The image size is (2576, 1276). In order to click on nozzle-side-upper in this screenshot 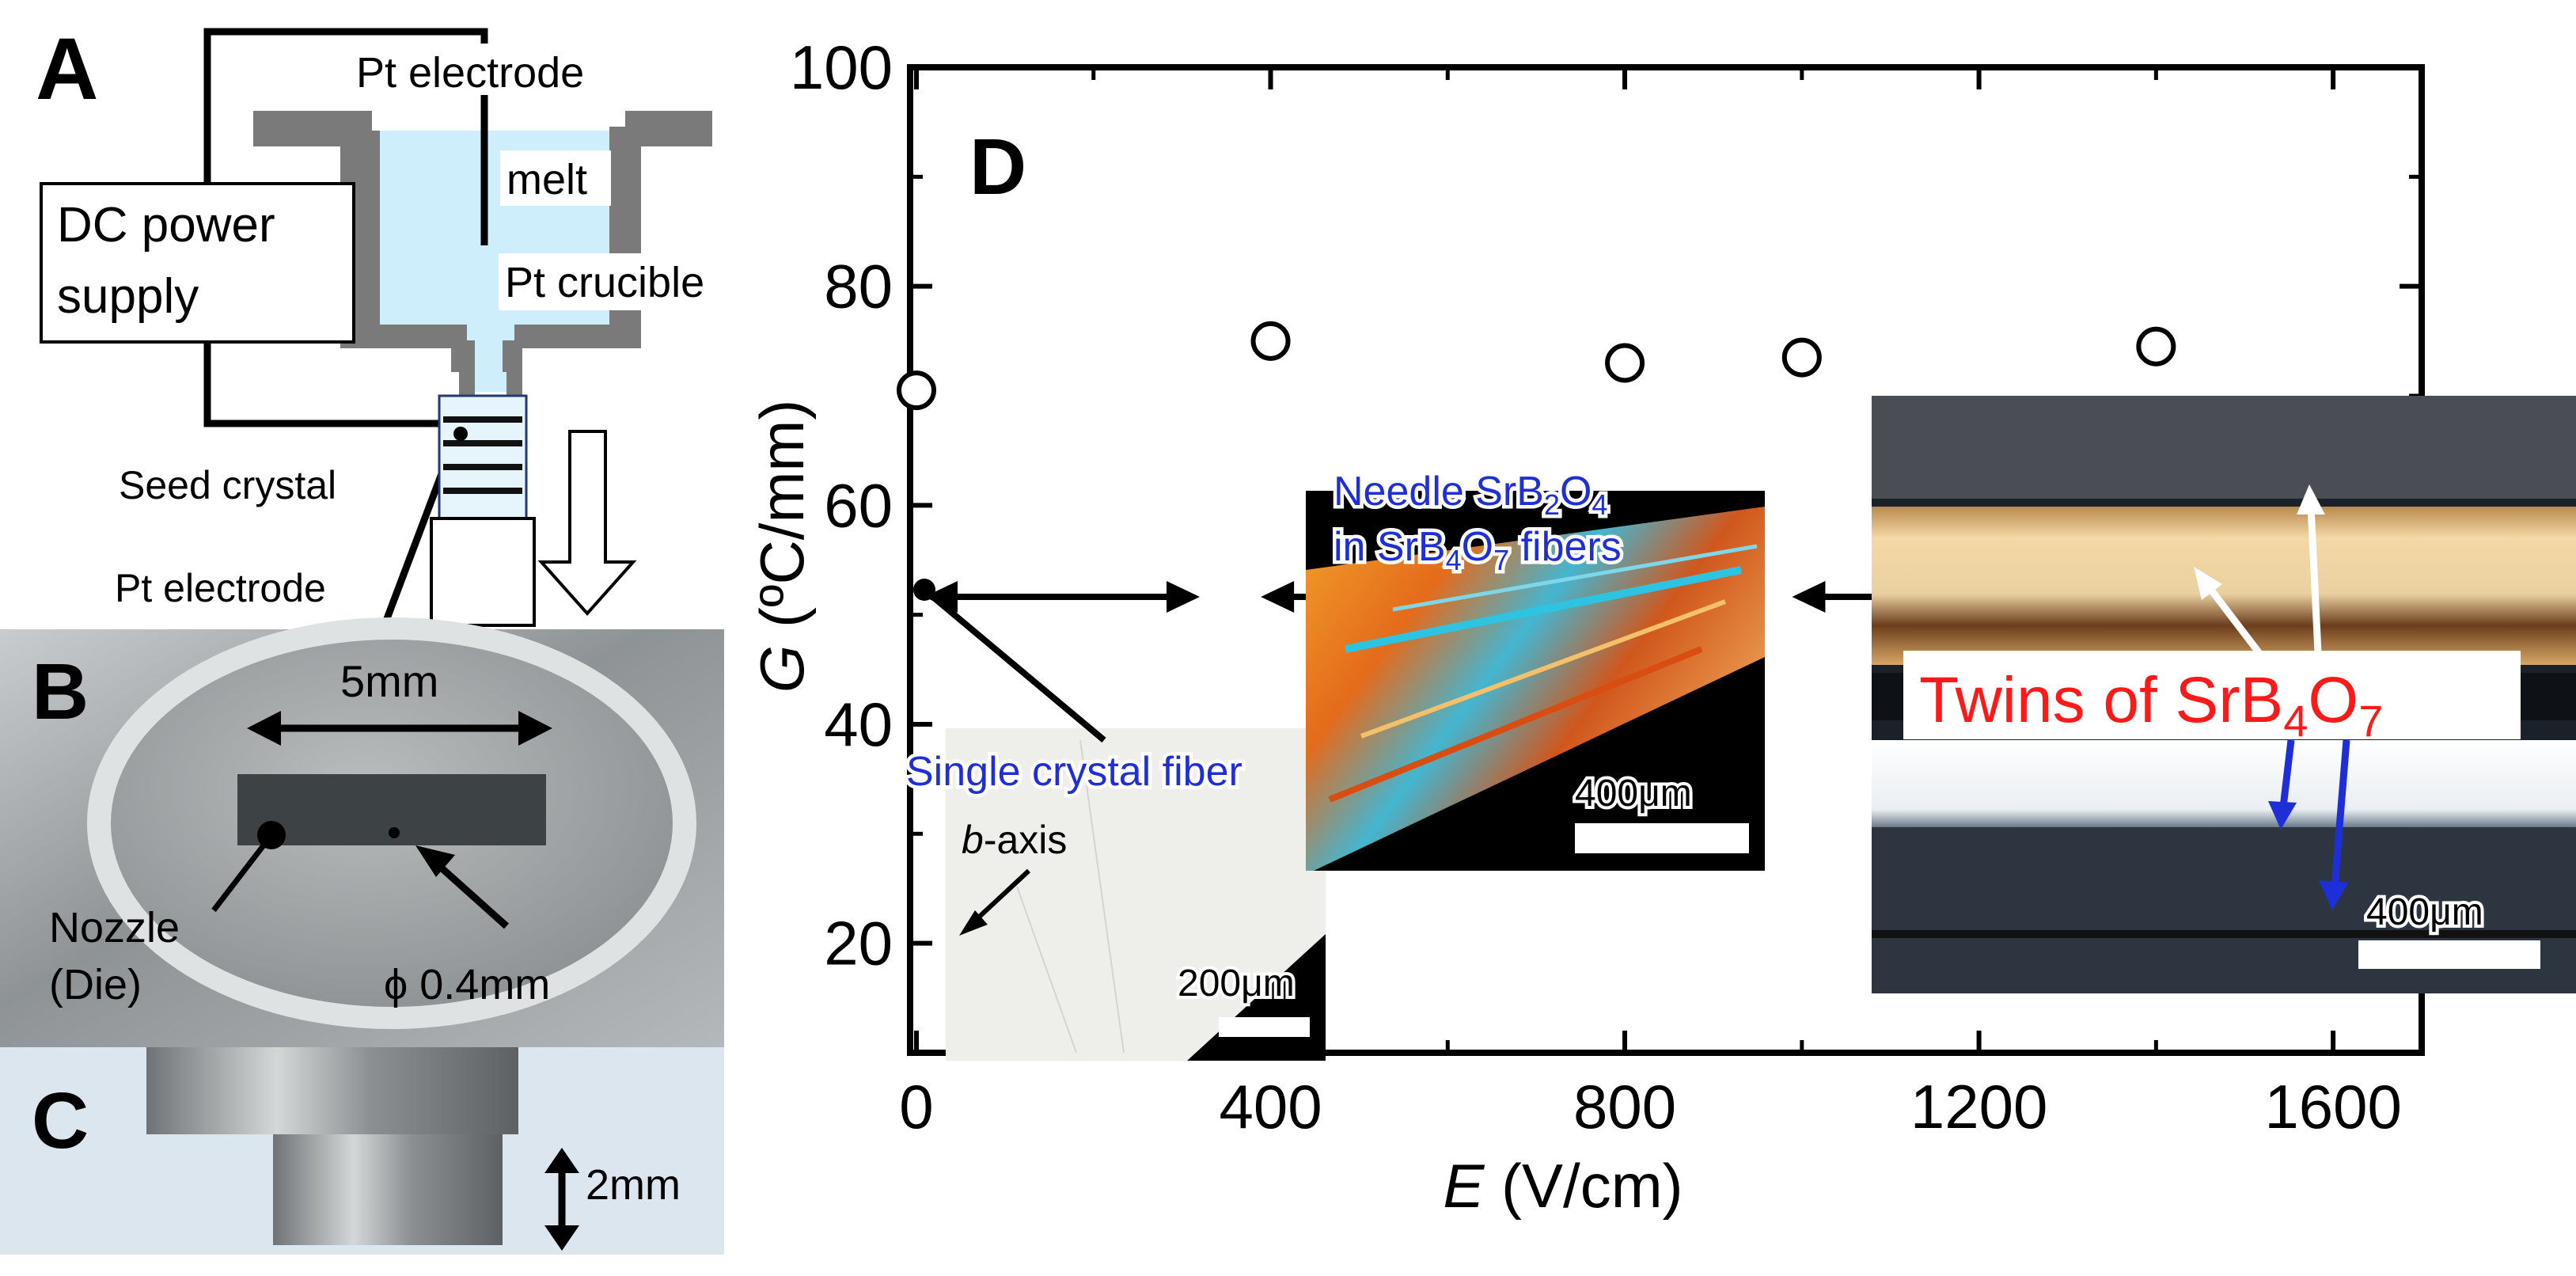, I will do `click(332, 1090)`.